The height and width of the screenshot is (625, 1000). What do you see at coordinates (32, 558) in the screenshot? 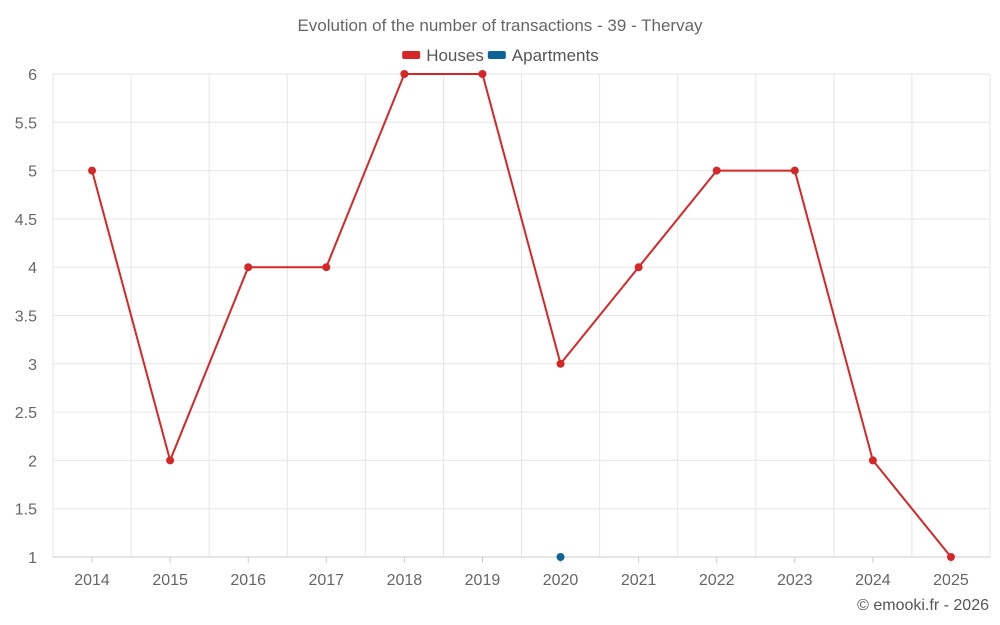
I see `y-tick-label: 1` at bounding box center [32, 558].